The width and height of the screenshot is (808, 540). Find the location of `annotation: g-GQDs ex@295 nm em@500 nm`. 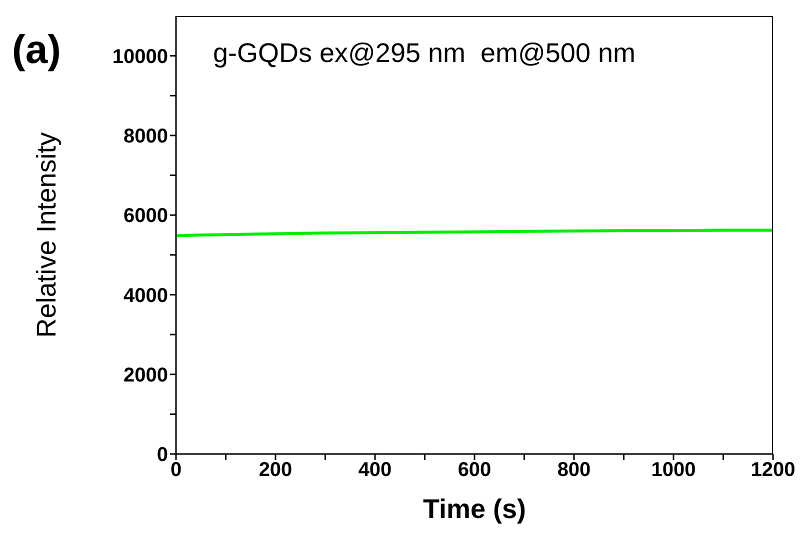

annotation: g-GQDs ex@295 nm em@500 nm is located at coordinates (424, 53).